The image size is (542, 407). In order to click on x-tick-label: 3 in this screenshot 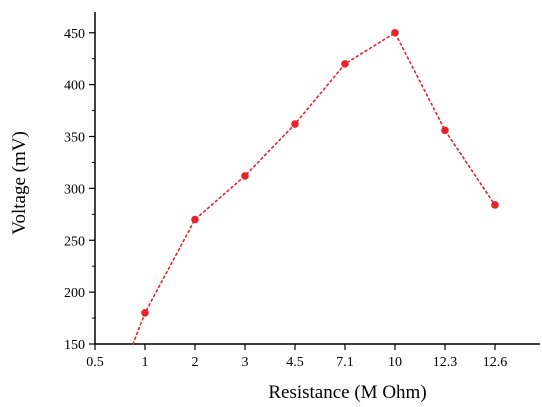, I will do `click(245, 362)`.